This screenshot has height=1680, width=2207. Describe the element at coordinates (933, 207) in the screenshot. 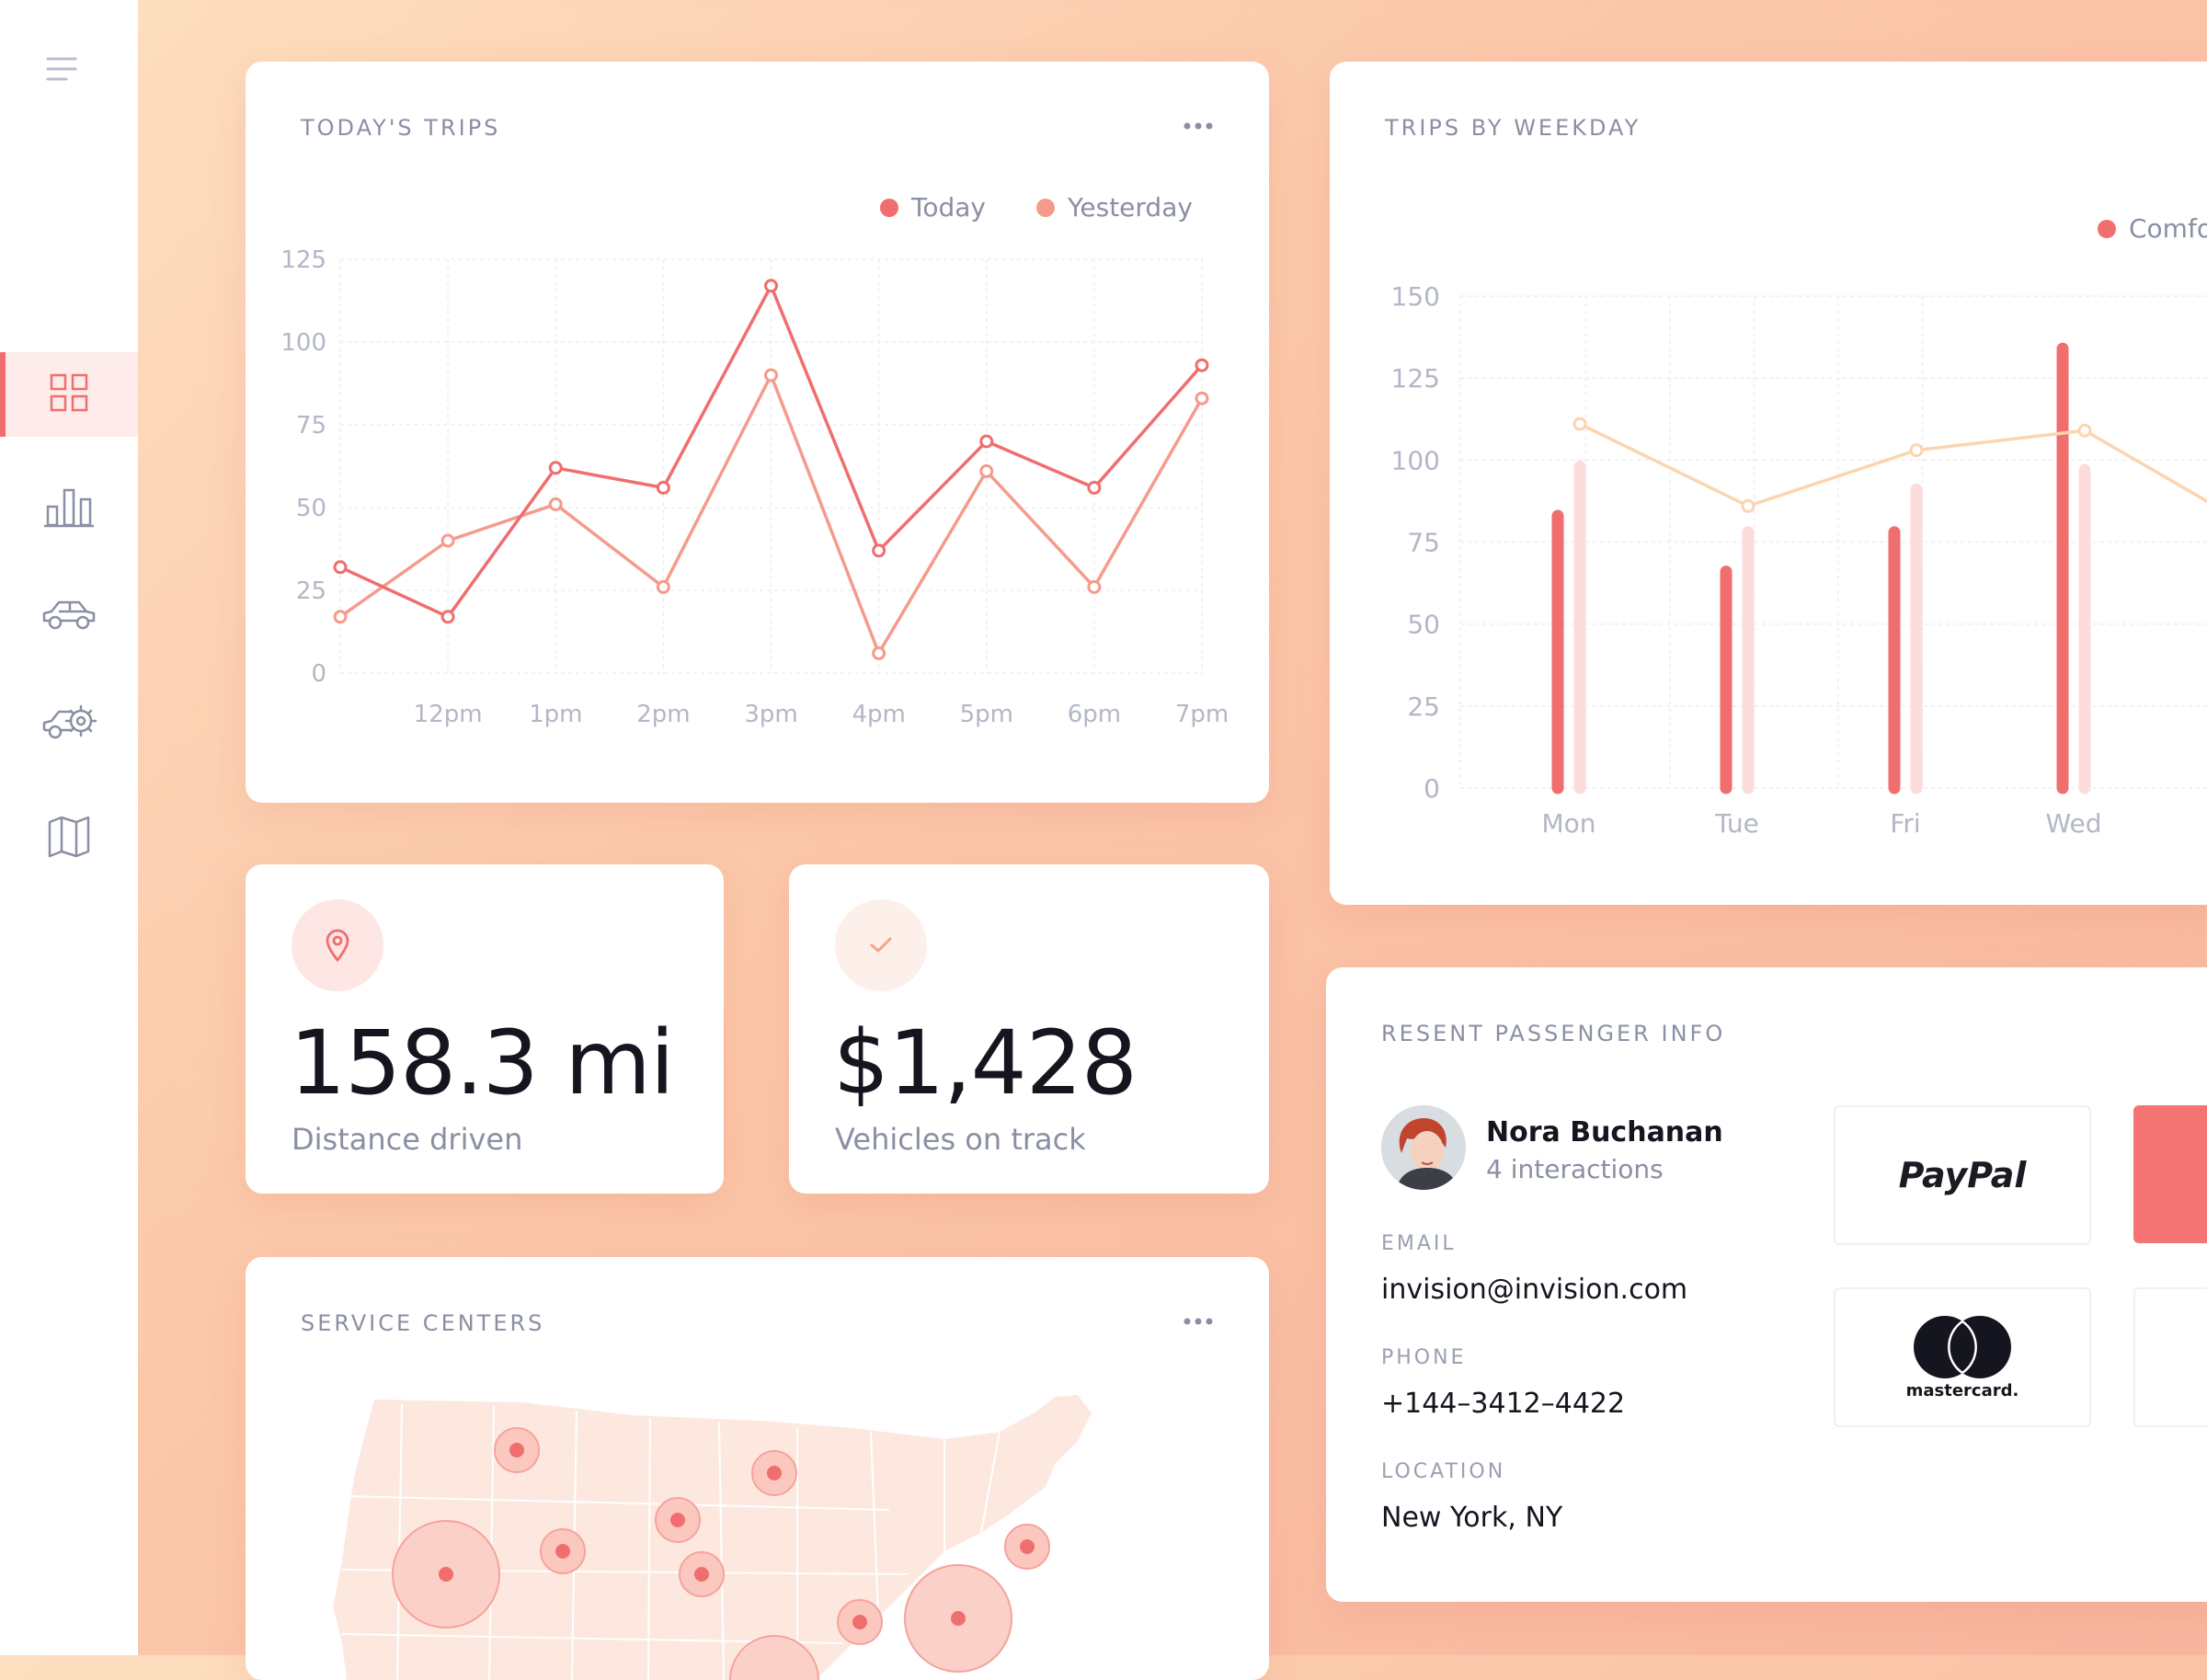

I see `legend-today: Today` at that location.